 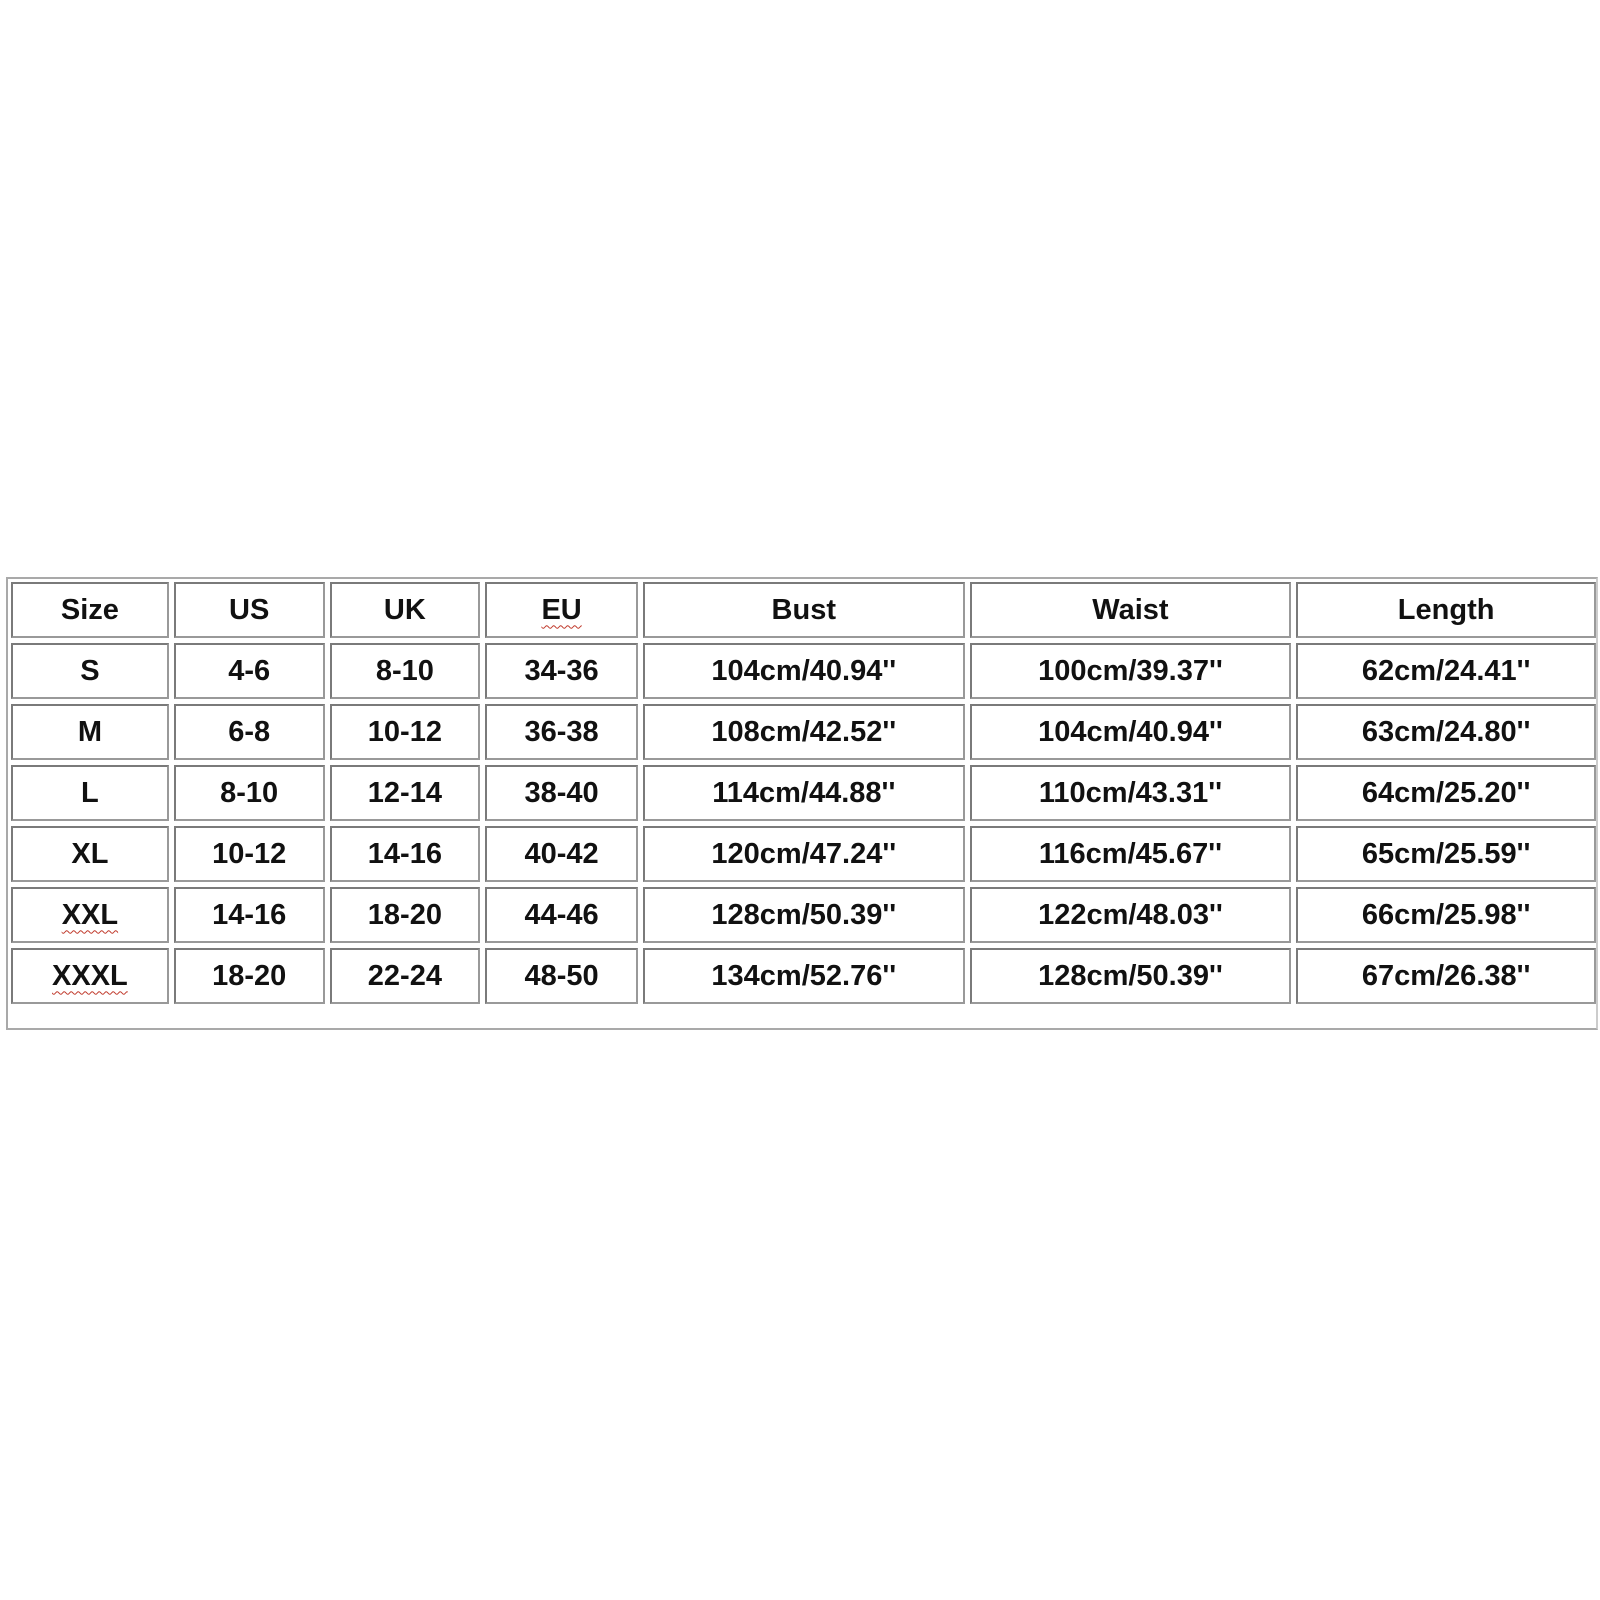 I want to click on table-cell: 64cm/25.20'', so click(x=1446, y=793).